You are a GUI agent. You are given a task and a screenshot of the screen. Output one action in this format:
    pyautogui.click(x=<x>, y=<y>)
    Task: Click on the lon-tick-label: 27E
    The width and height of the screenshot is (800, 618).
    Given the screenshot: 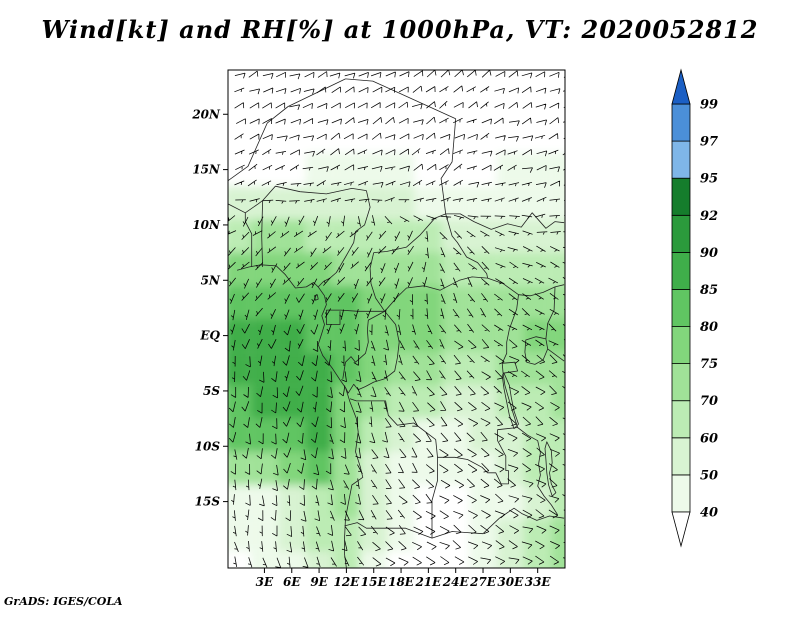 What is the action you would take?
    pyautogui.click(x=483, y=582)
    